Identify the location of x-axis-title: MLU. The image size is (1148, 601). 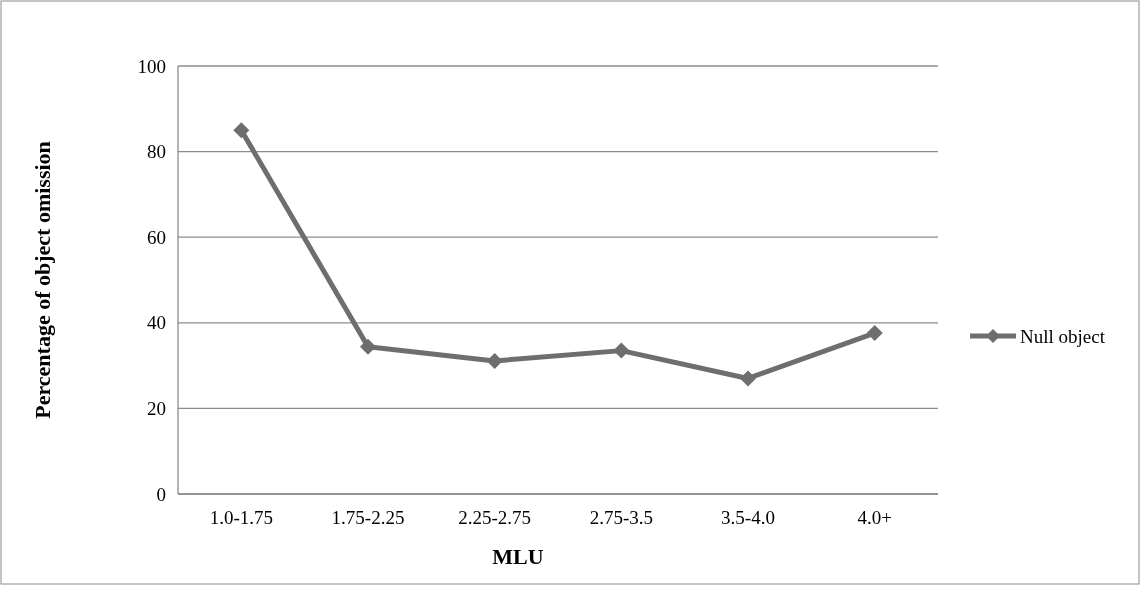
(518, 556).